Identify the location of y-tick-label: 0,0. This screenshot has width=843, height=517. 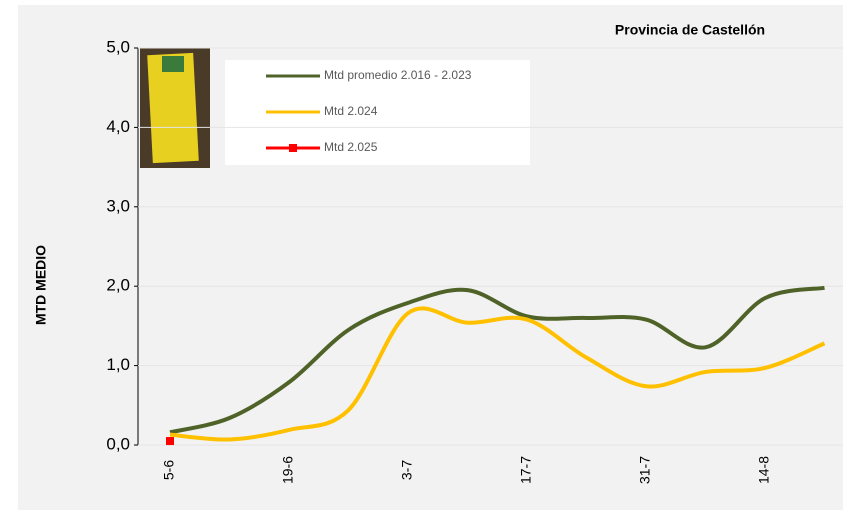
(118, 443).